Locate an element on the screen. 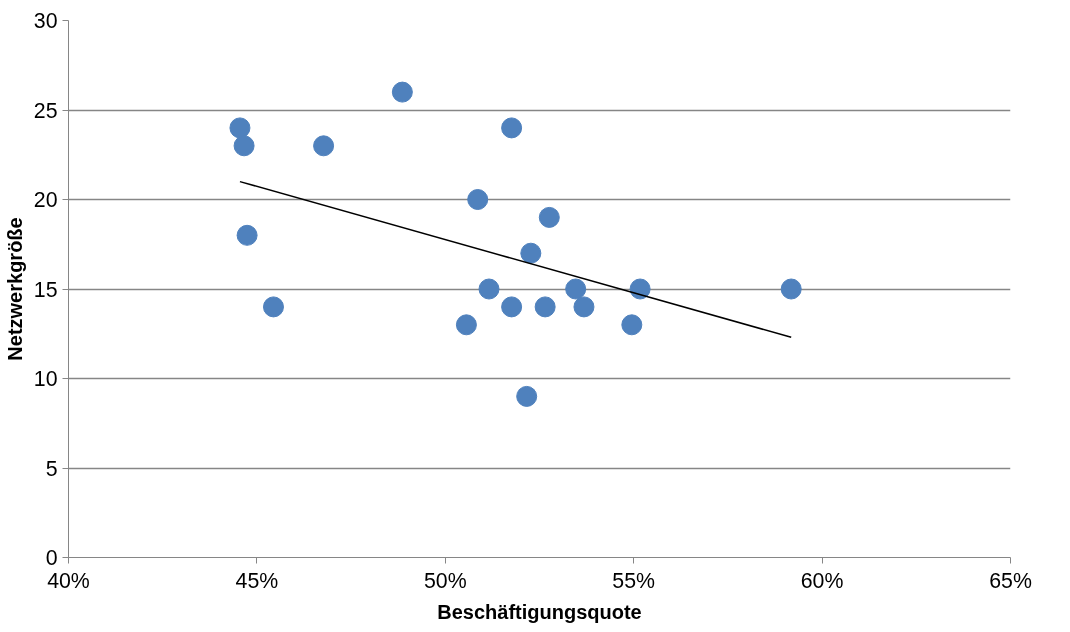 The width and height of the screenshot is (1070, 632). y-tick-label: 10 is located at coordinates (45, 379).